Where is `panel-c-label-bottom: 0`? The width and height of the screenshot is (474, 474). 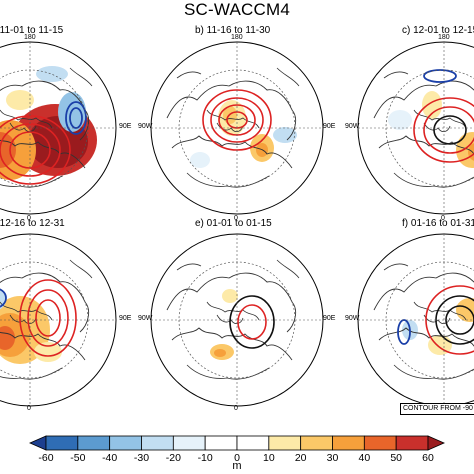
panel-c-label-bottom: 0 is located at coordinates (443, 218).